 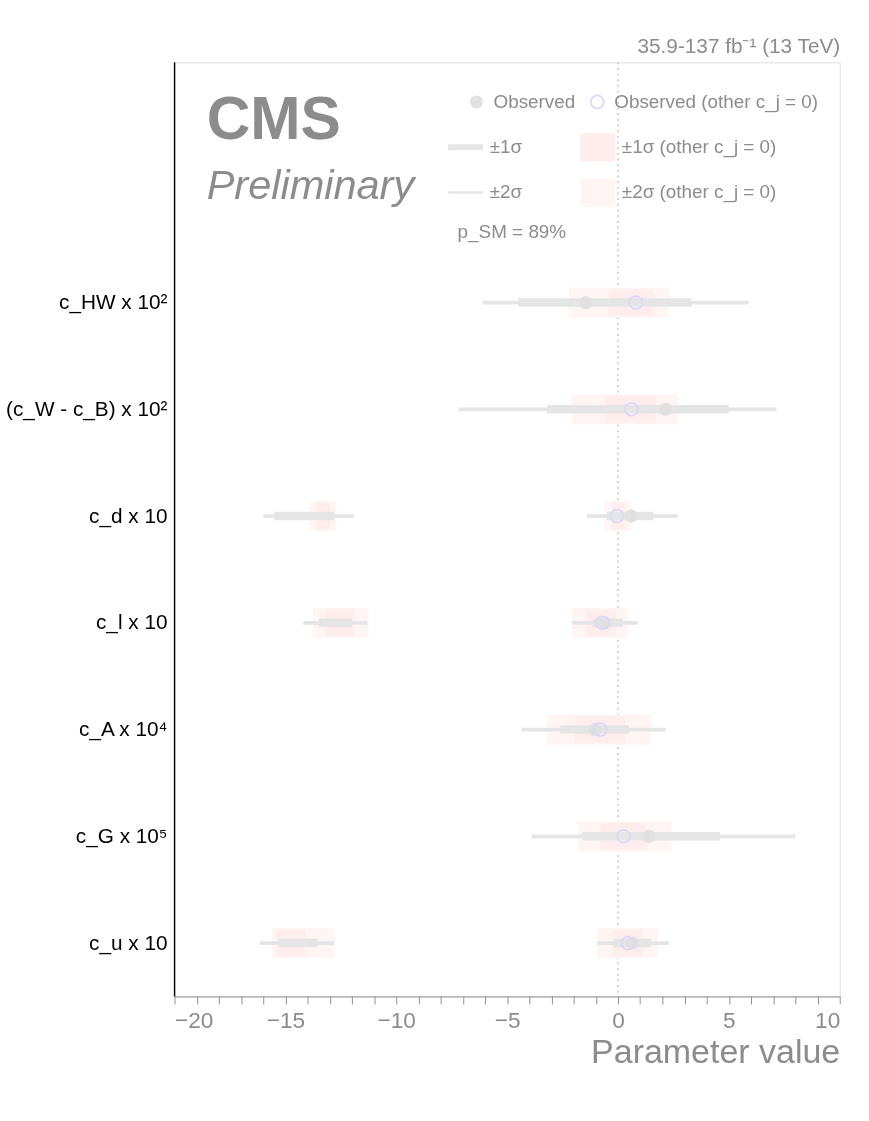 I want to click on x-tick-label: −10, so click(x=396, y=1021).